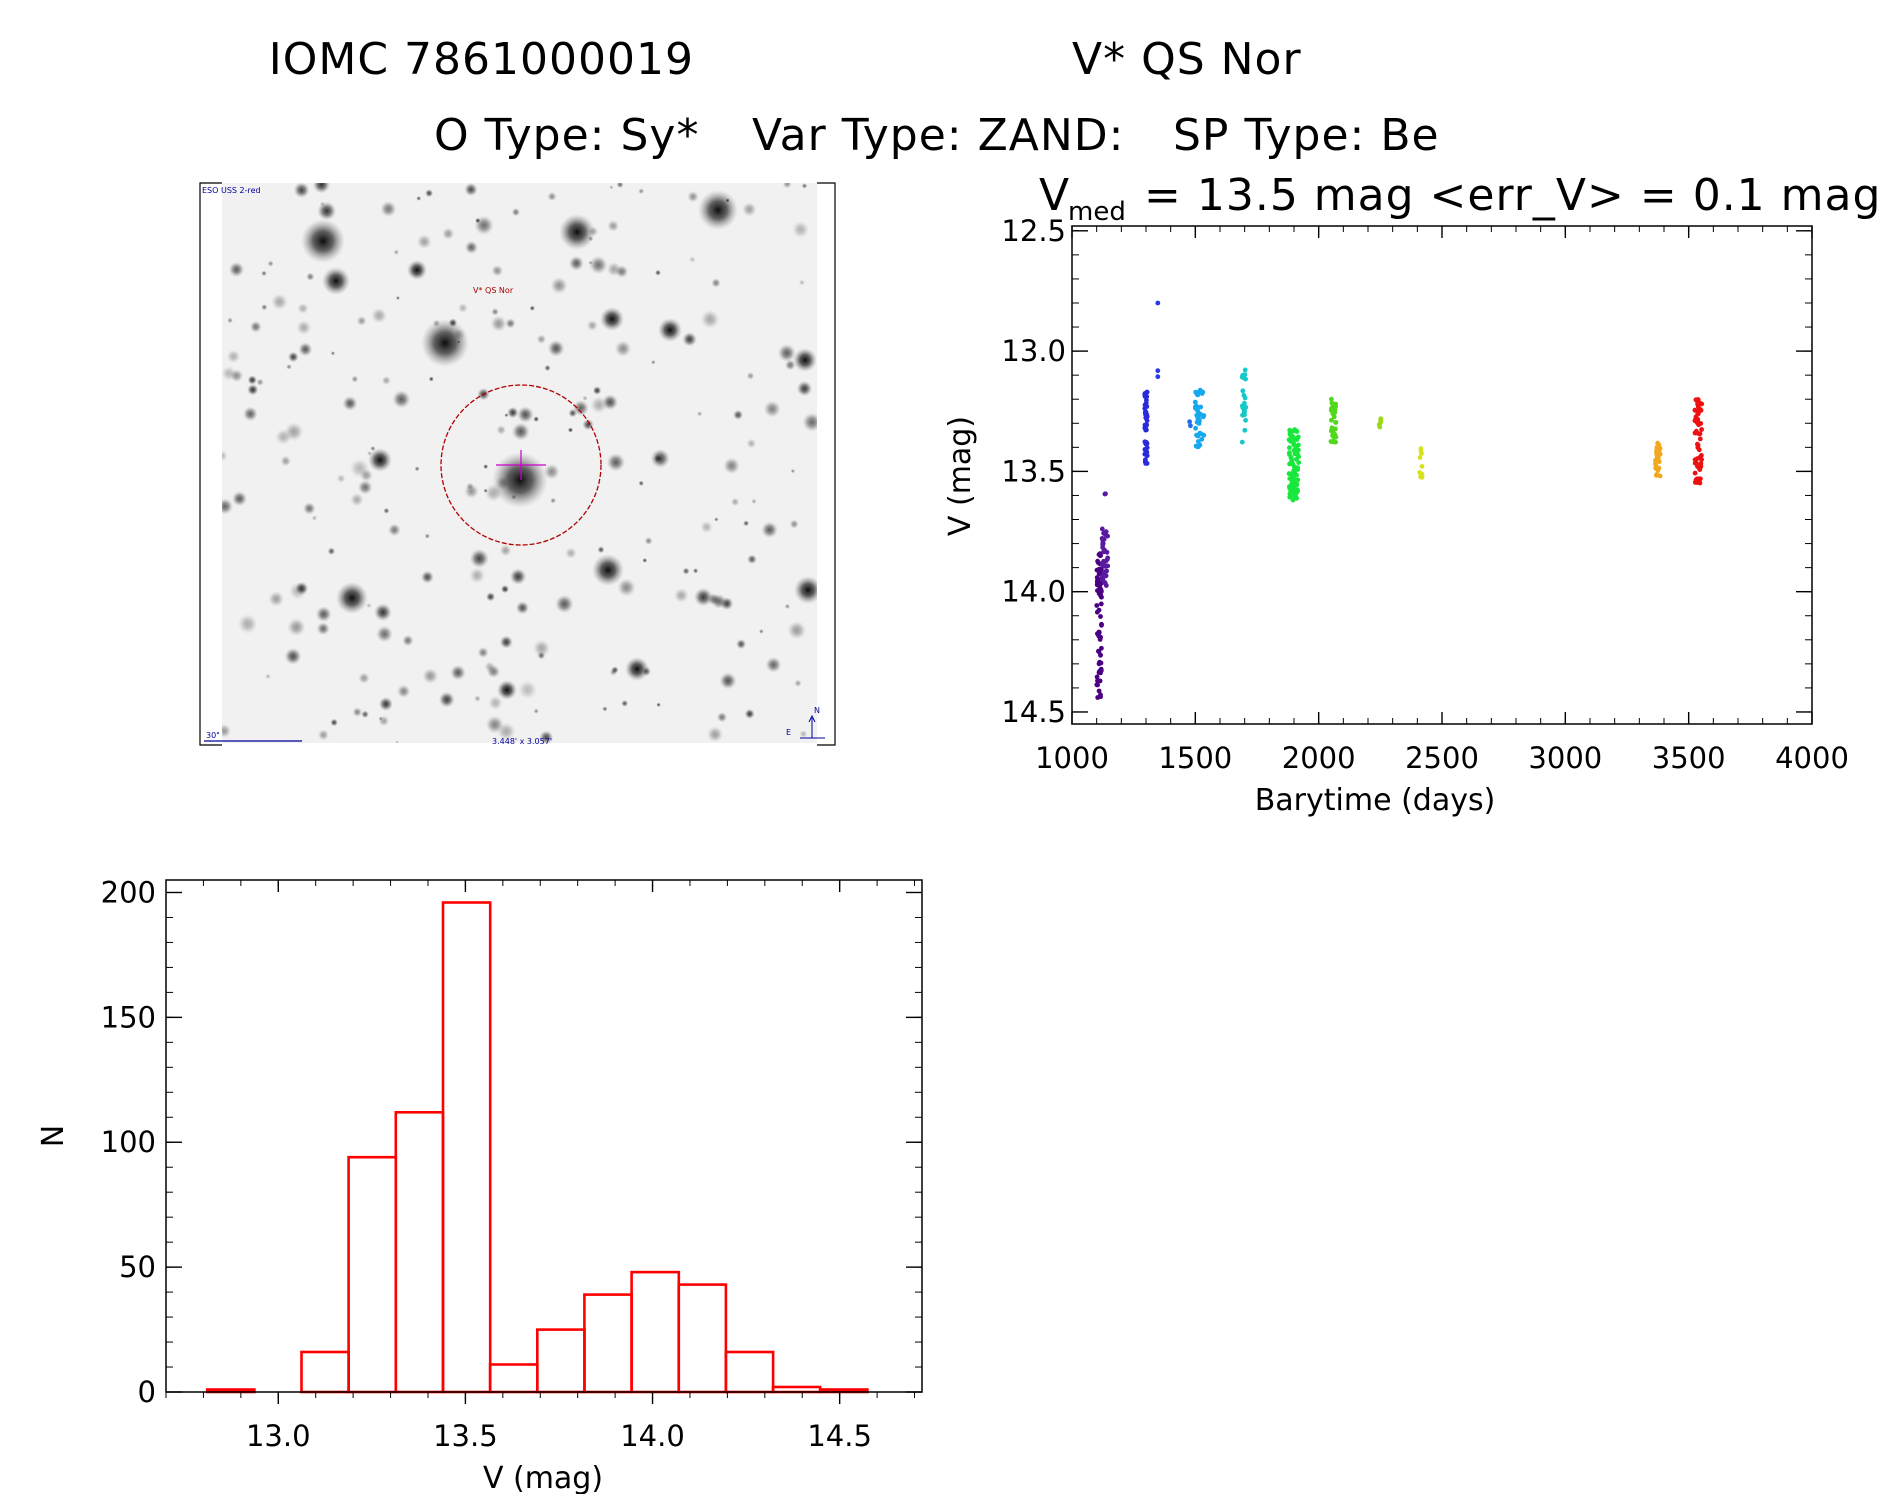 The image size is (1889, 1494). Describe the element at coordinates (231, 190) in the screenshot. I see `survey-label: ESO USS 2-red` at that location.